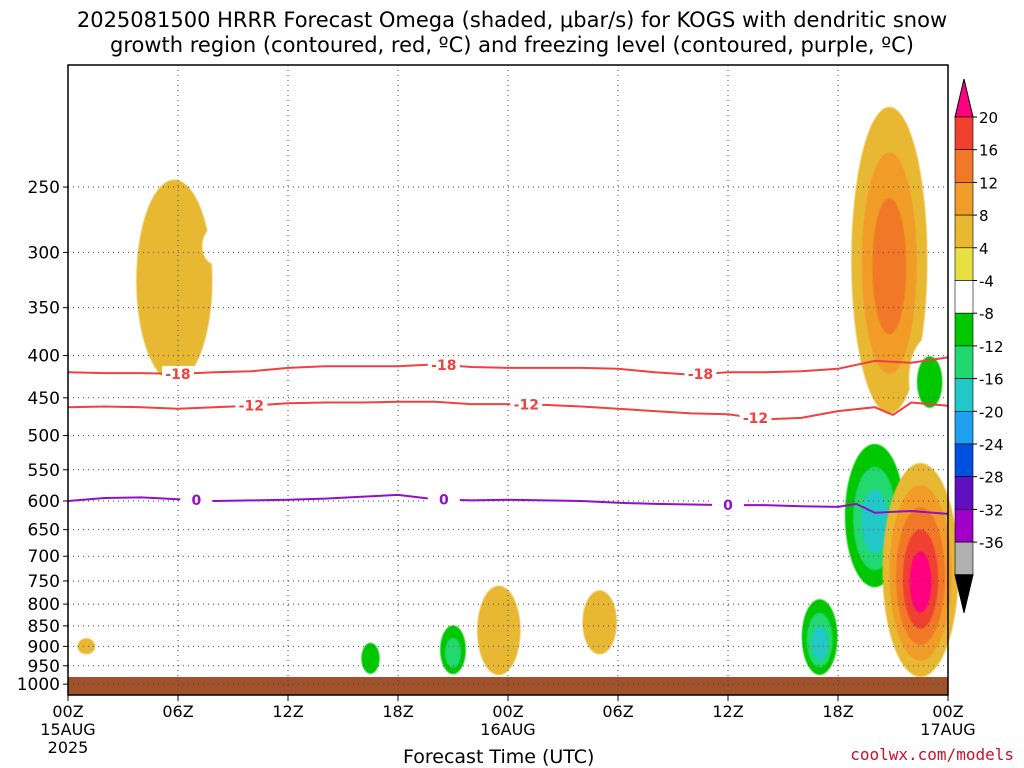  What do you see at coordinates (986, 314) in the screenshot?
I see `colorbar-label: -8` at bounding box center [986, 314].